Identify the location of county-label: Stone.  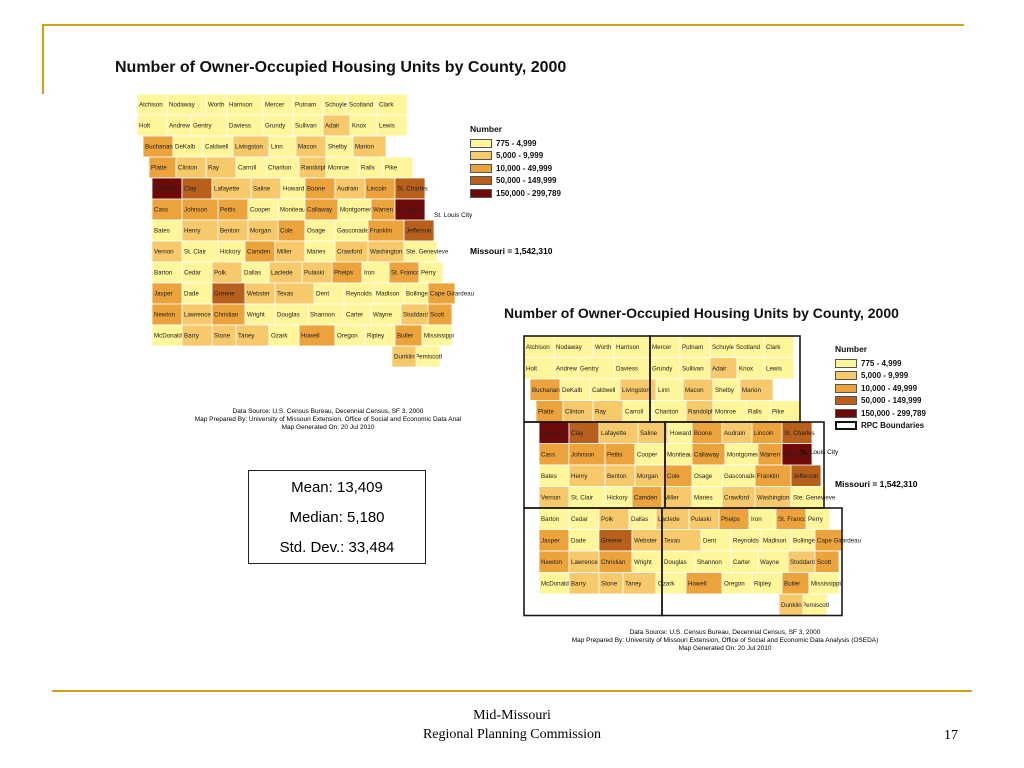
(222, 336).